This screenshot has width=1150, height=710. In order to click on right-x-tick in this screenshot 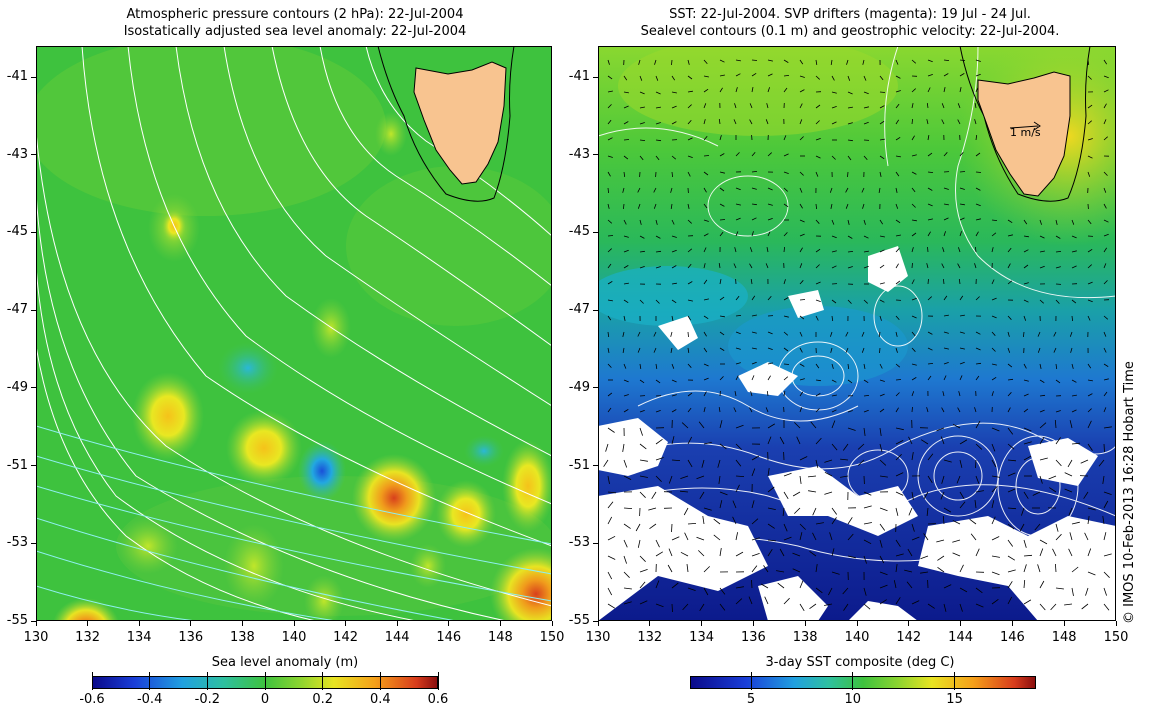, I will do `click(1064, 623)`.